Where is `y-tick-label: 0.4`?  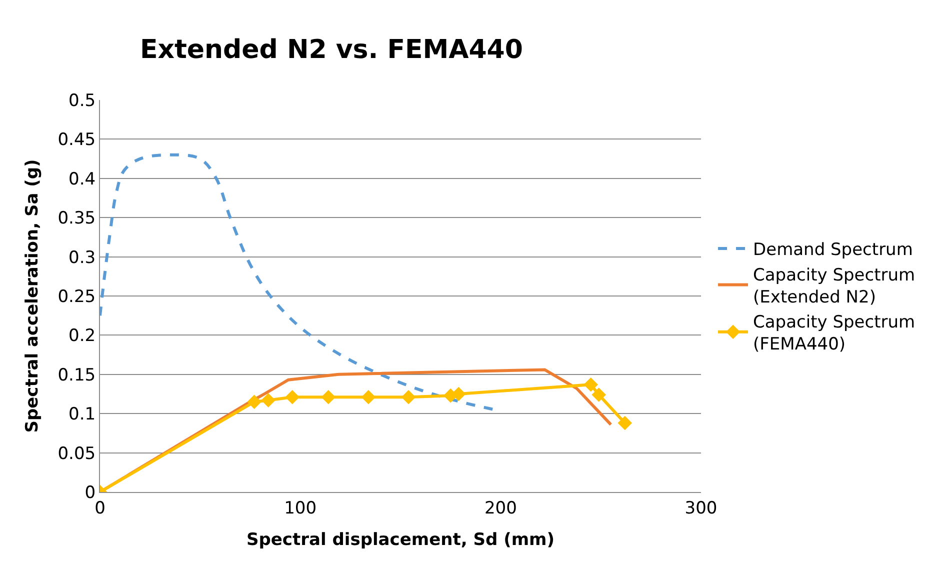 y-tick-label: 0.4 is located at coordinates (82, 179).